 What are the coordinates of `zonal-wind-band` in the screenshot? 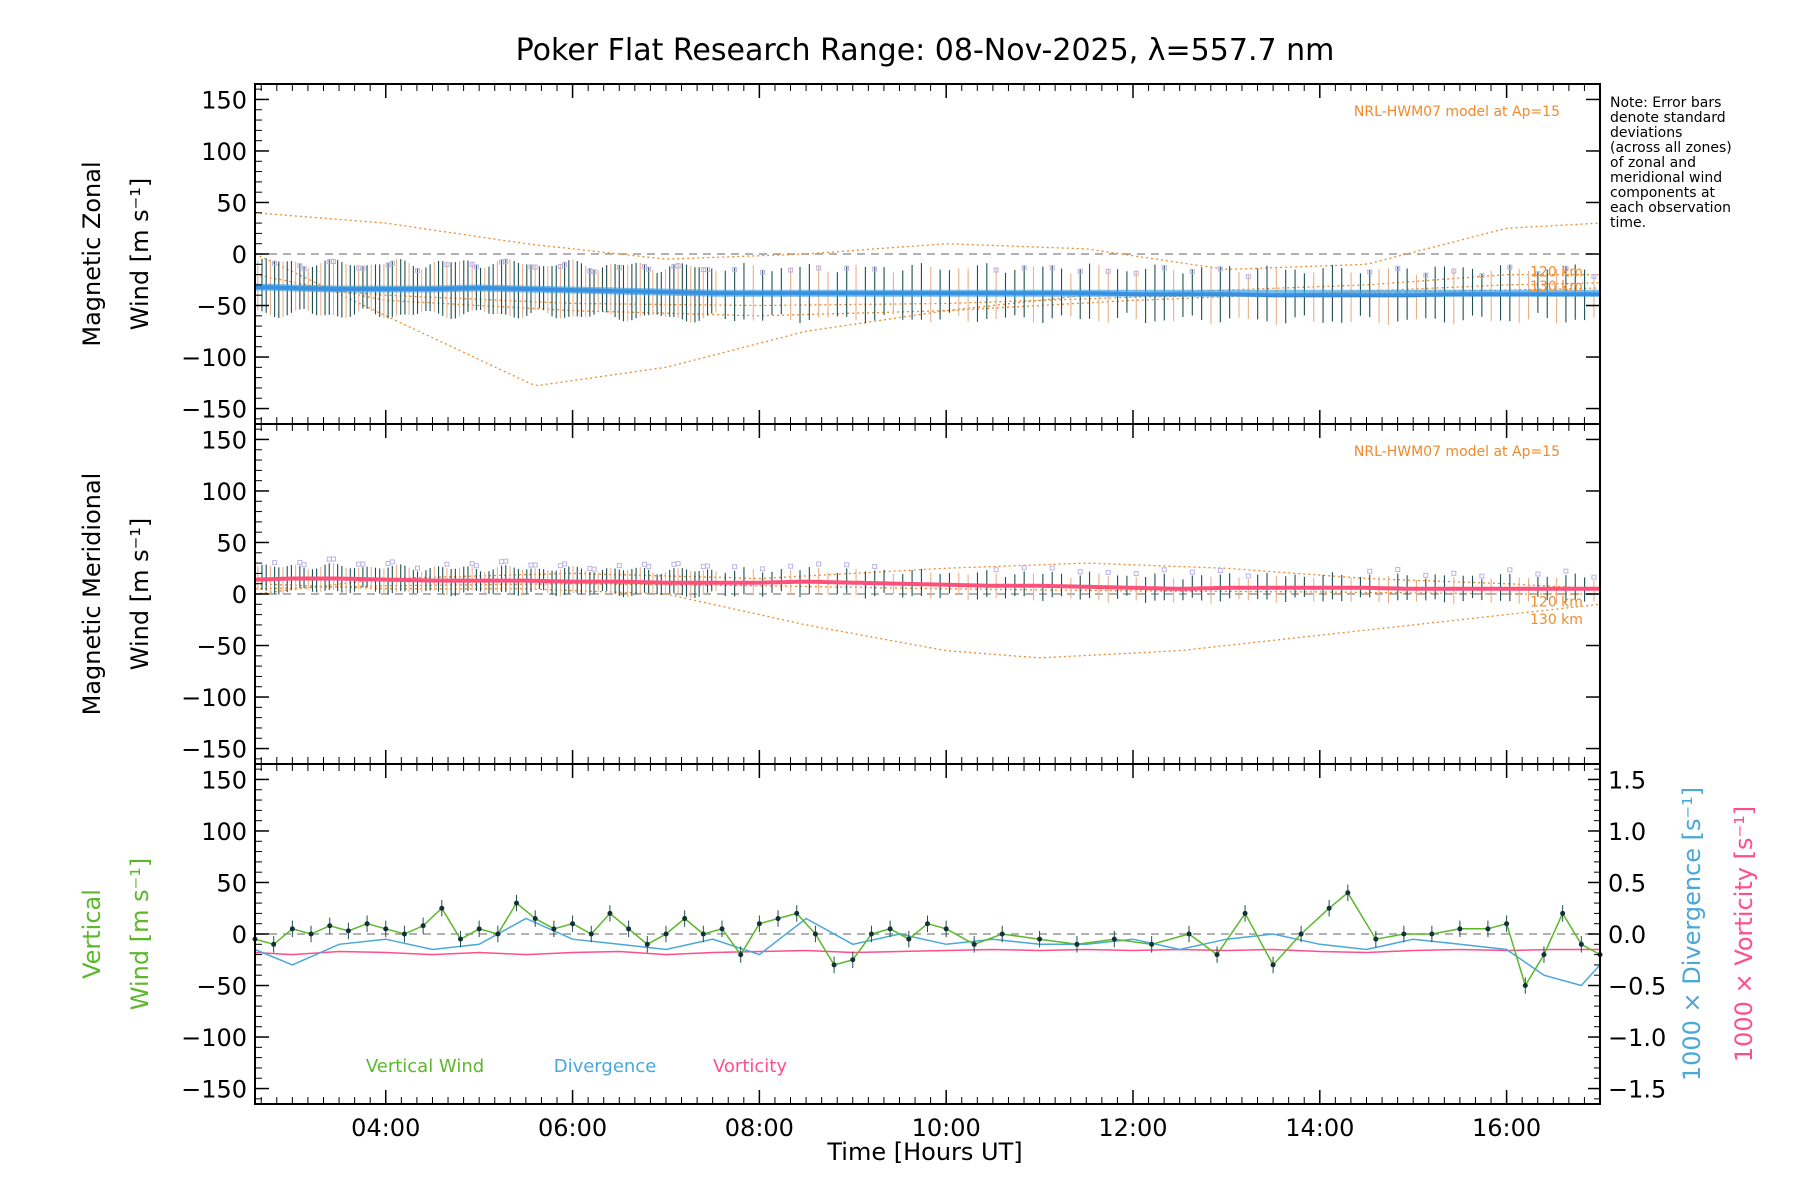 It's located at (927, 290).